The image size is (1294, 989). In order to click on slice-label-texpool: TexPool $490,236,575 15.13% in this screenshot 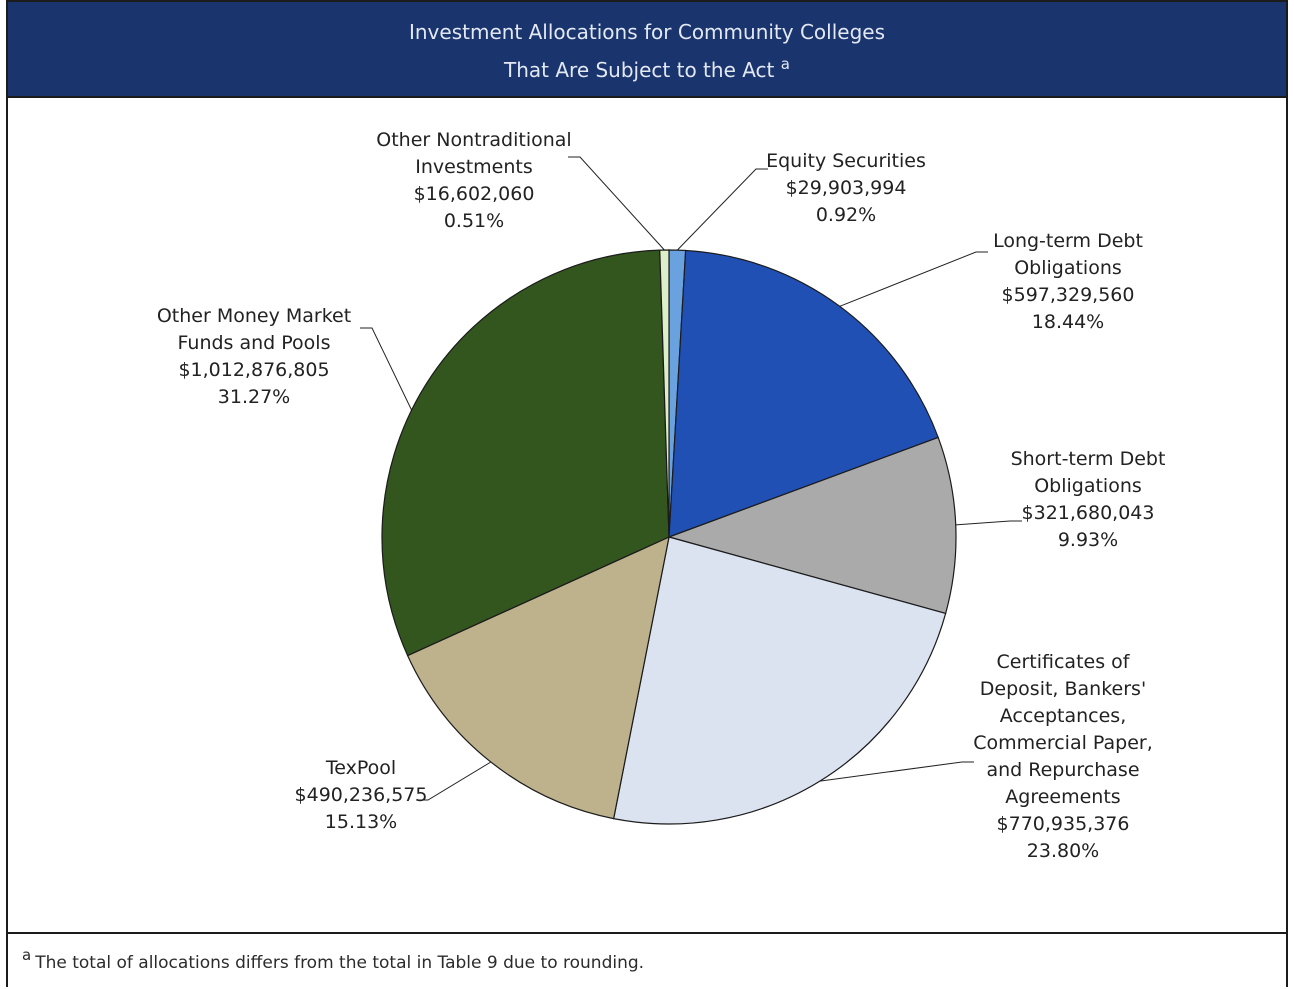, I will do `click(361, 795)`.